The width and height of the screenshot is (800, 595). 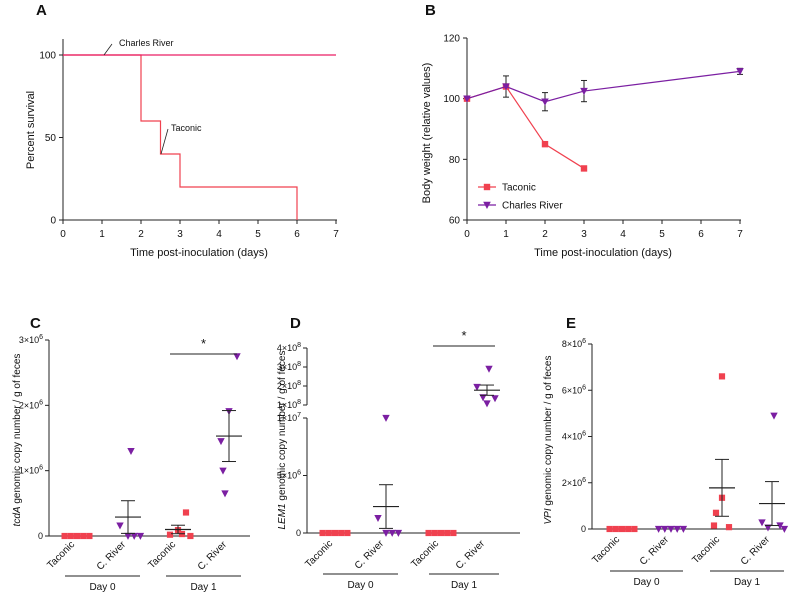 I want to click on y-tick-label: 120, so click(x=451, y=39).